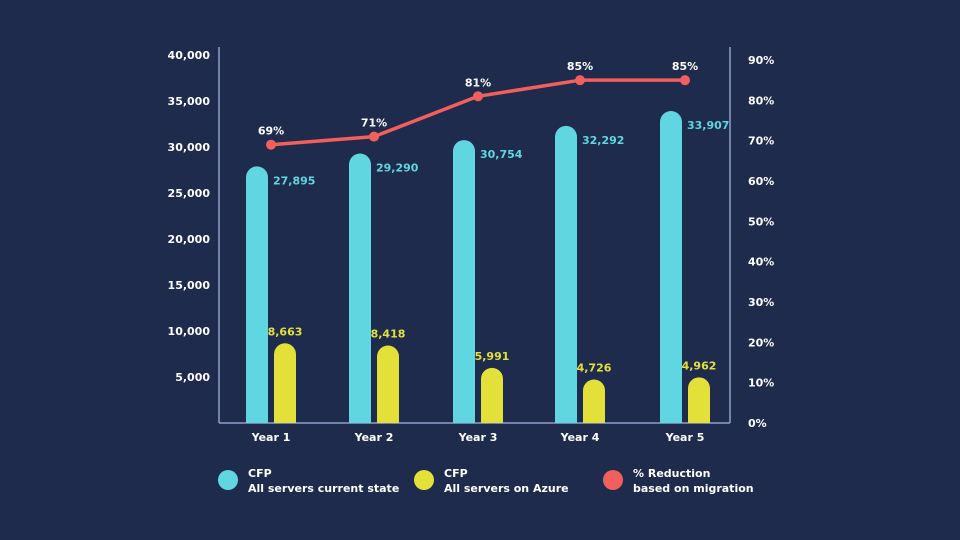 The width and height of the screenshot is (960, 540). What do you see at coordinates (757, 423) in the screenshot?
I see `y-right-tick-label: 0%` at bounding box center [757, 423].